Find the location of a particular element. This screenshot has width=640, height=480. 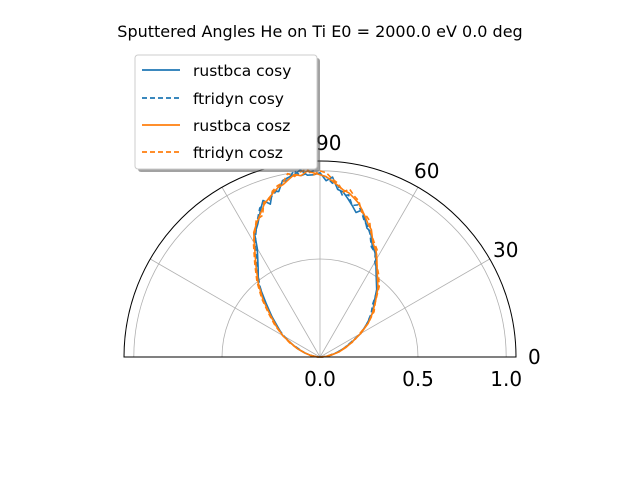

legend-label: ftridyn cosz is located at coordinates (238, 153).